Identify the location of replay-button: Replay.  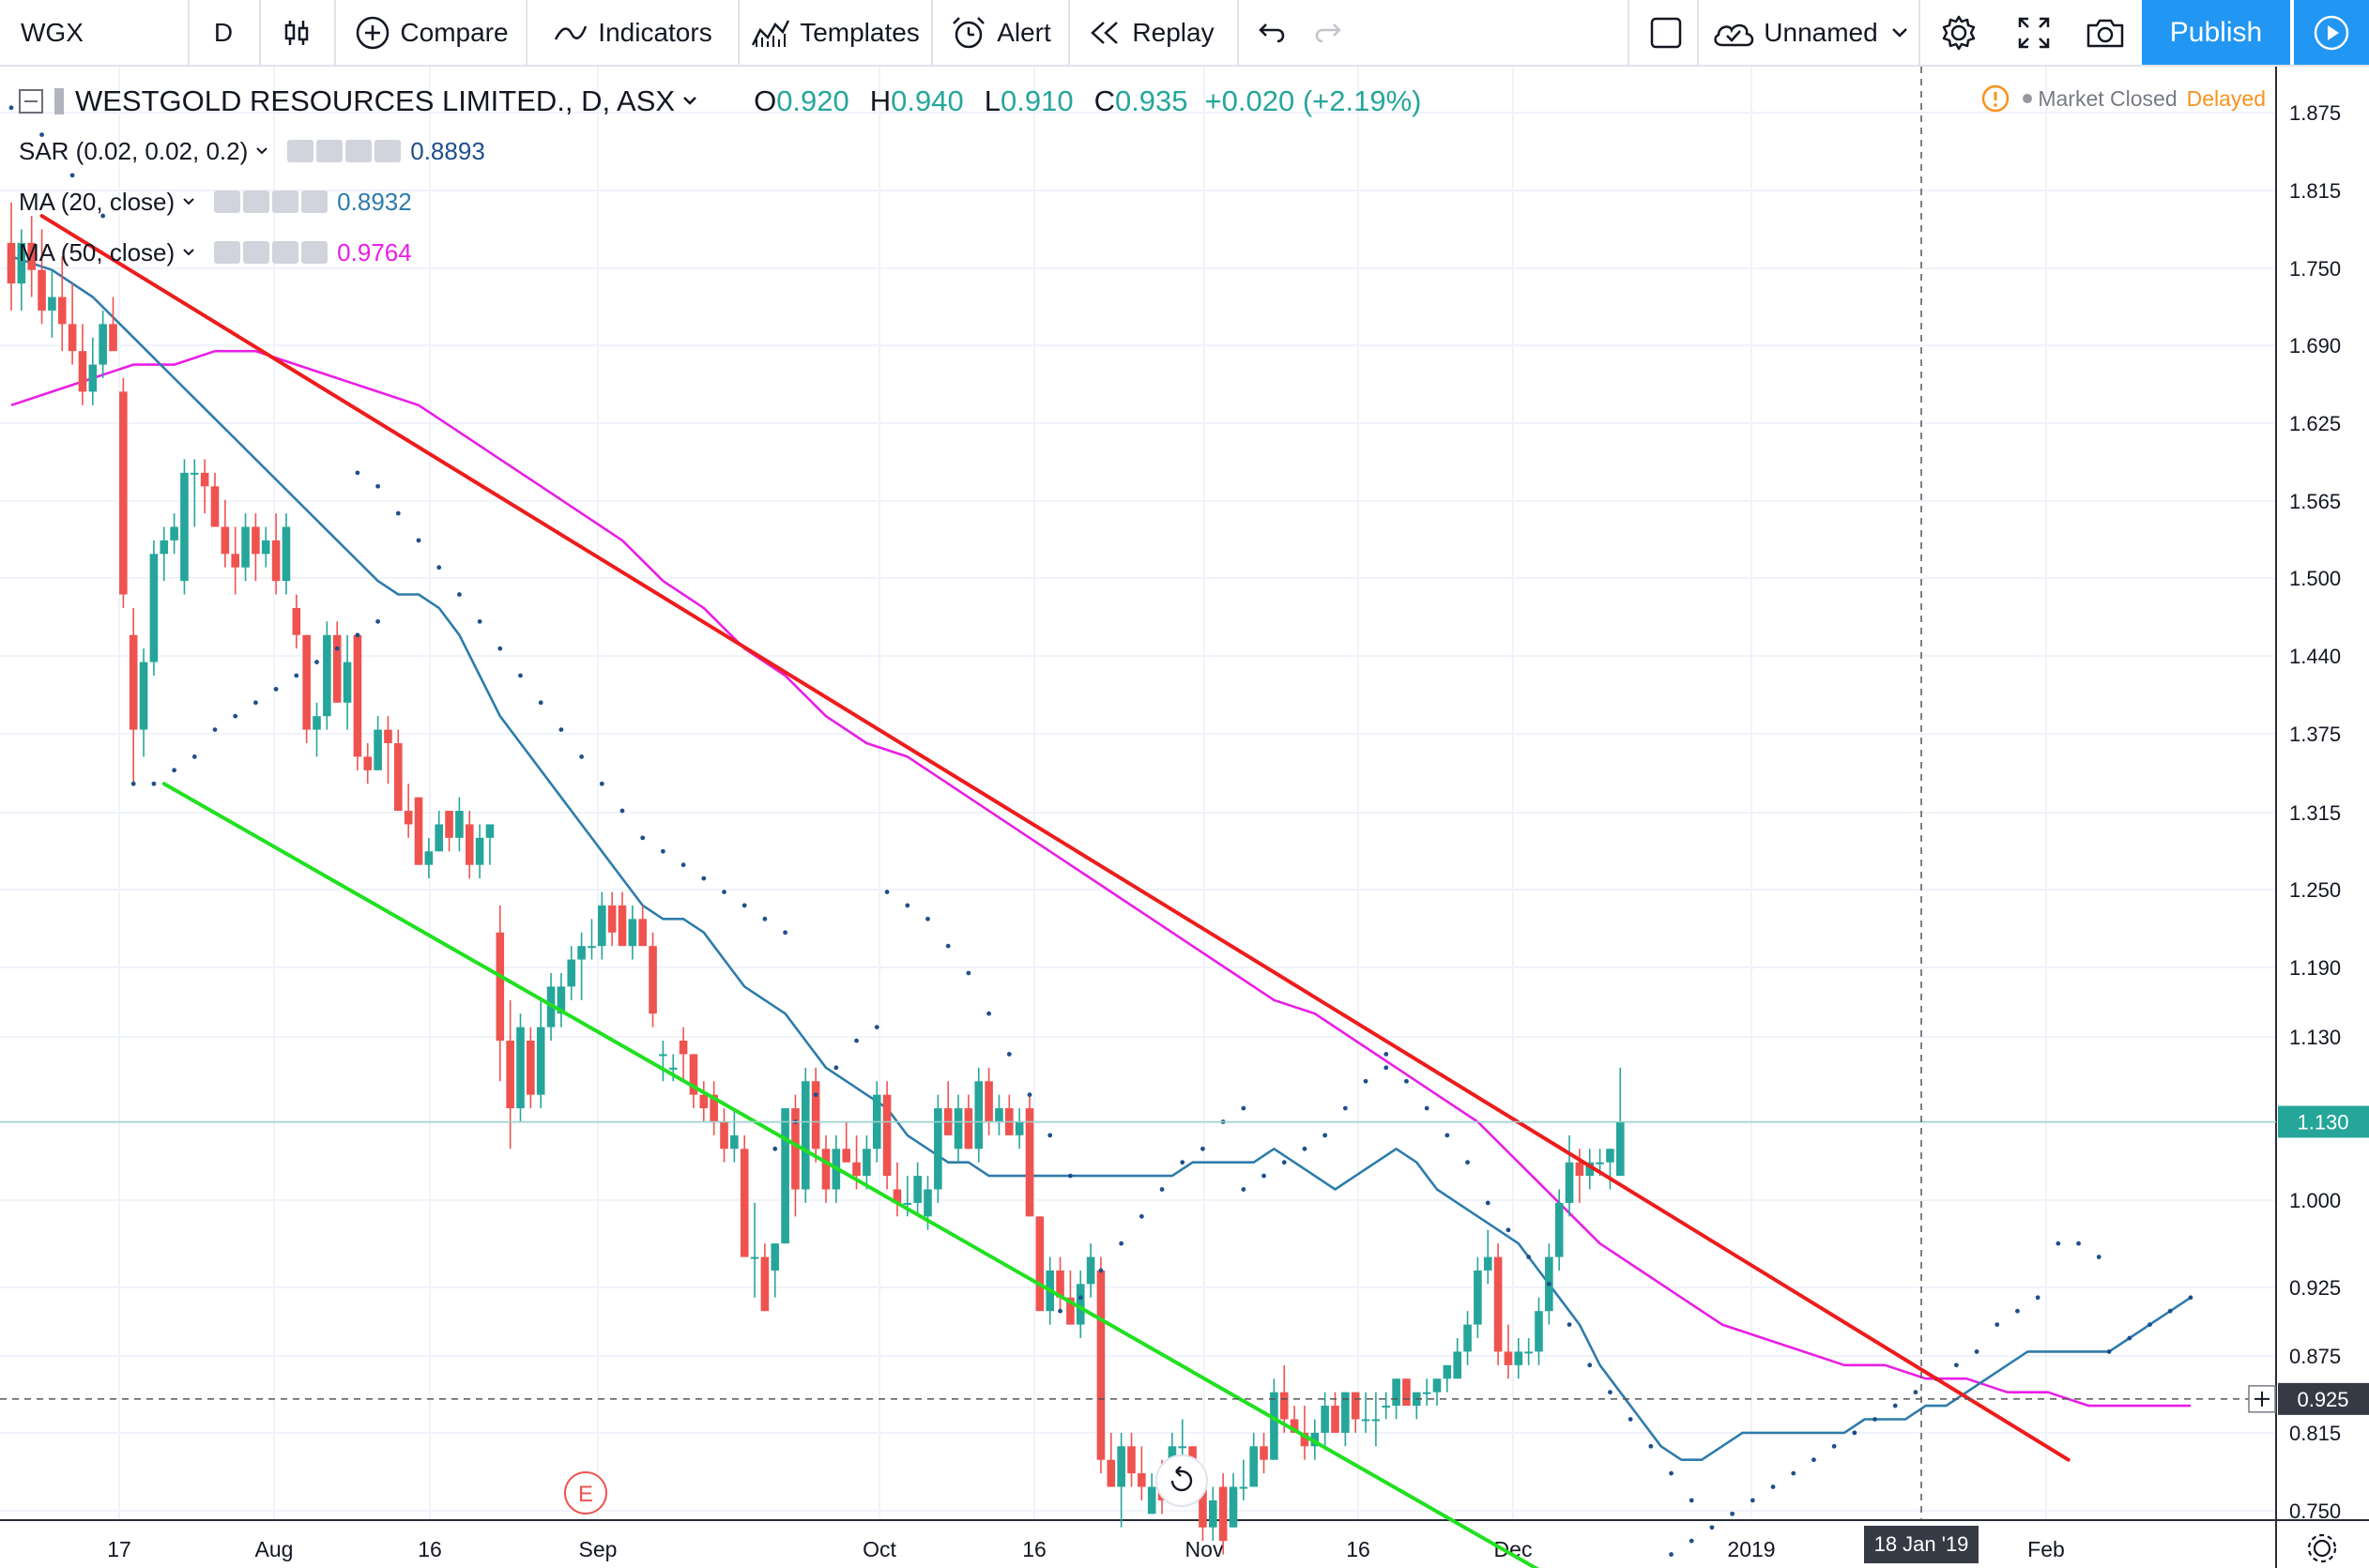
(1151, 32).